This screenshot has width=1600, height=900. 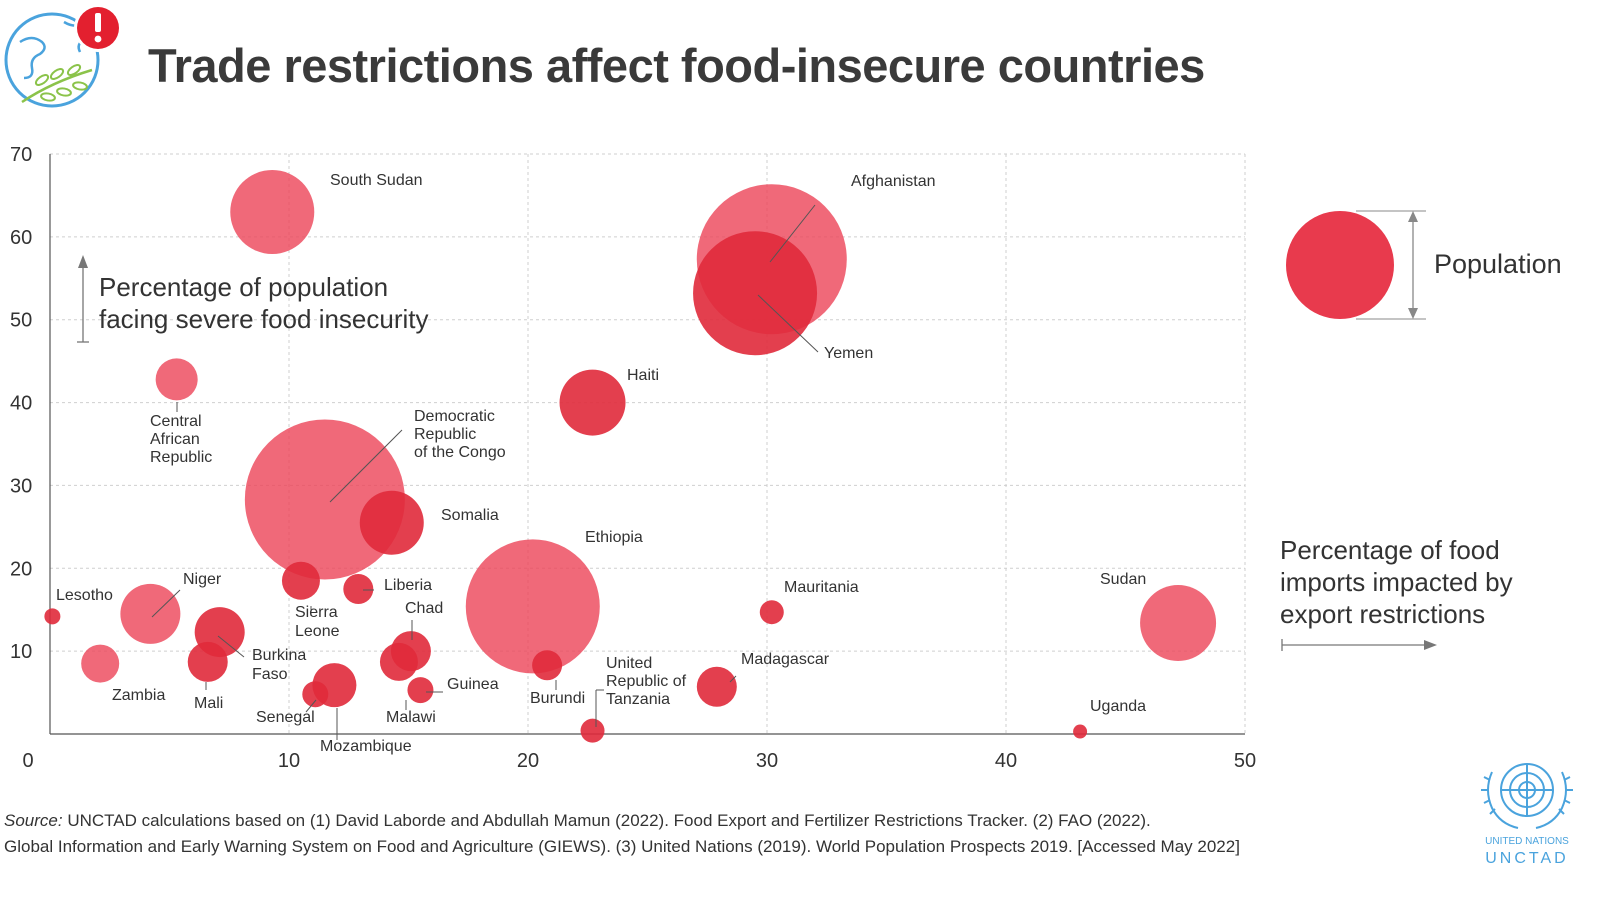 What do you see at coordinates (317, 631) in the screenshot?
I see `label-sierra-2: Leone` at bounding box center [317, 631].